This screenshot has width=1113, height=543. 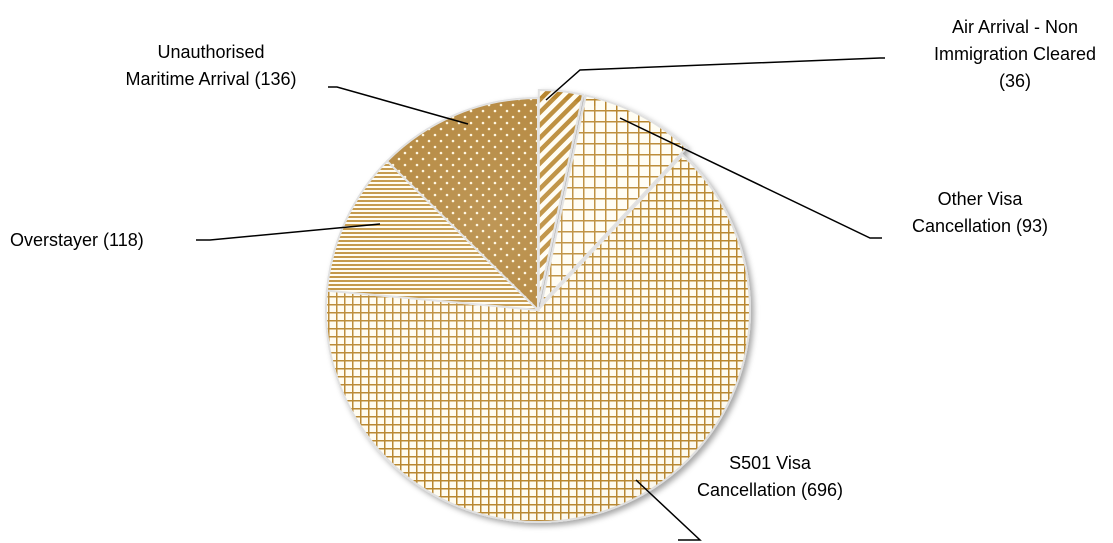 What do you see at coordinates (770, 463) in the screenshot?
I see `slice-label: S501 Visa` at bounding box center [770, 463].